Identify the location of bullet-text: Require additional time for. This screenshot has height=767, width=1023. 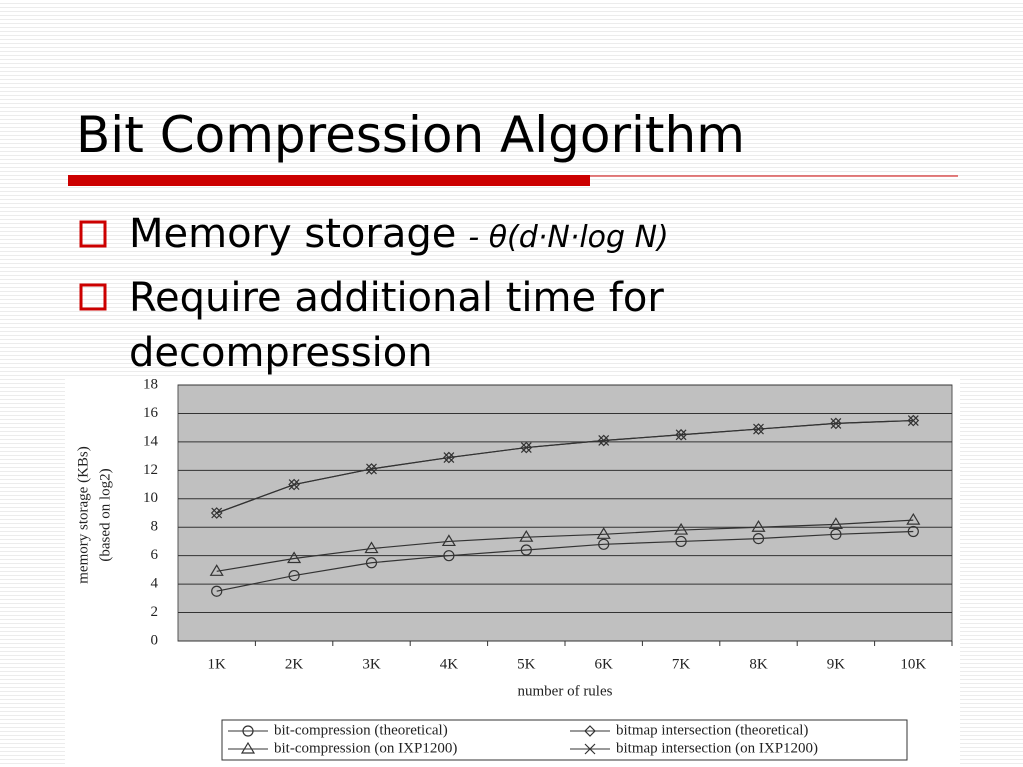
(396, 298).